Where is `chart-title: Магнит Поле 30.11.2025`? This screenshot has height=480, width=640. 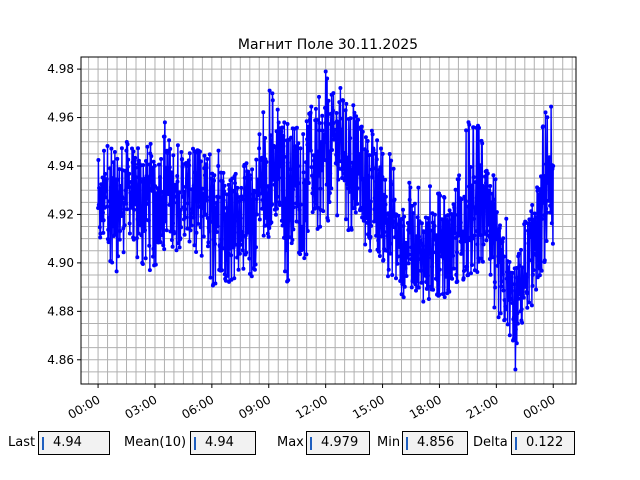
chart-title: Магнит Поле 30.11.2025 is located at coordinates (328, 45).